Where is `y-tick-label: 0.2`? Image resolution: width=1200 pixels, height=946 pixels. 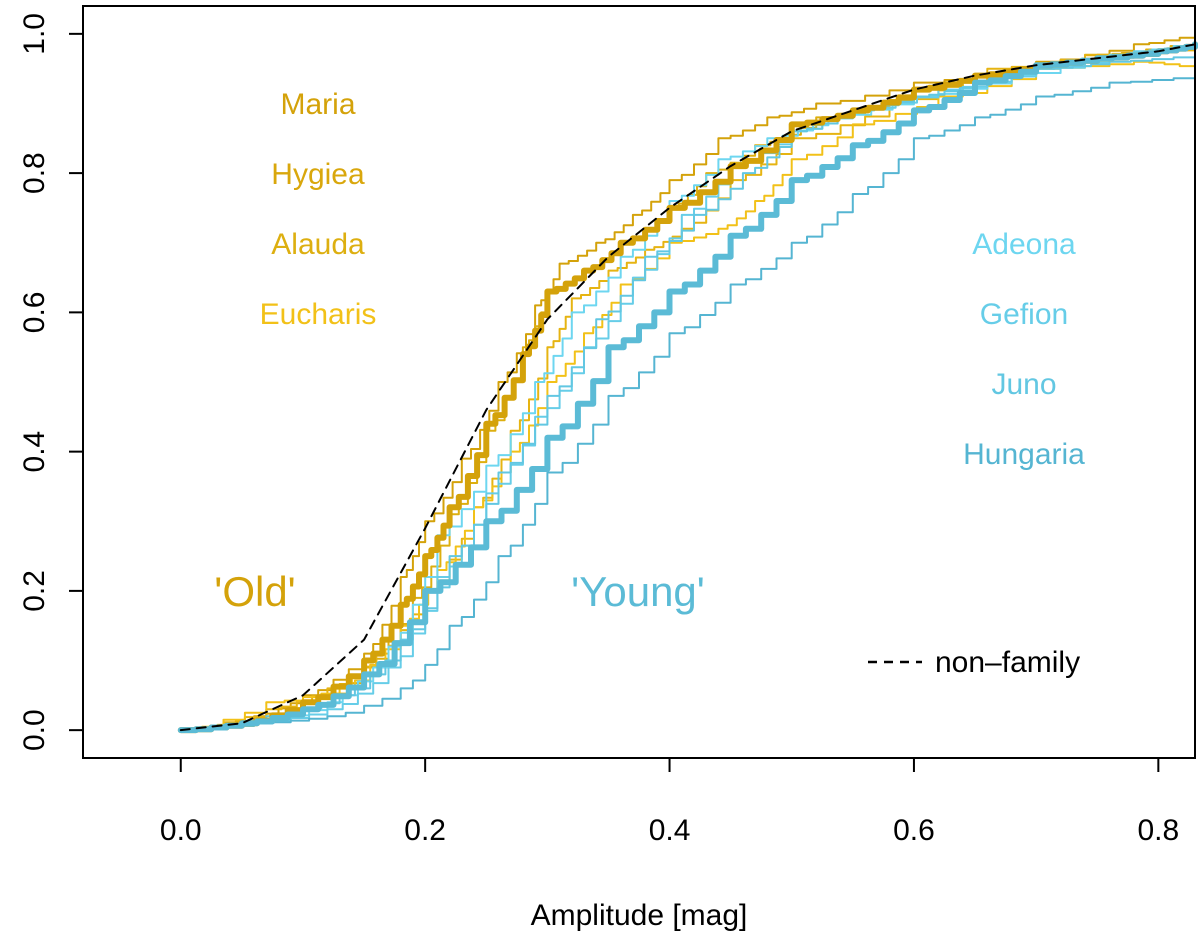 y-tick-label: 0.2 is located at coordinates (34, 591).